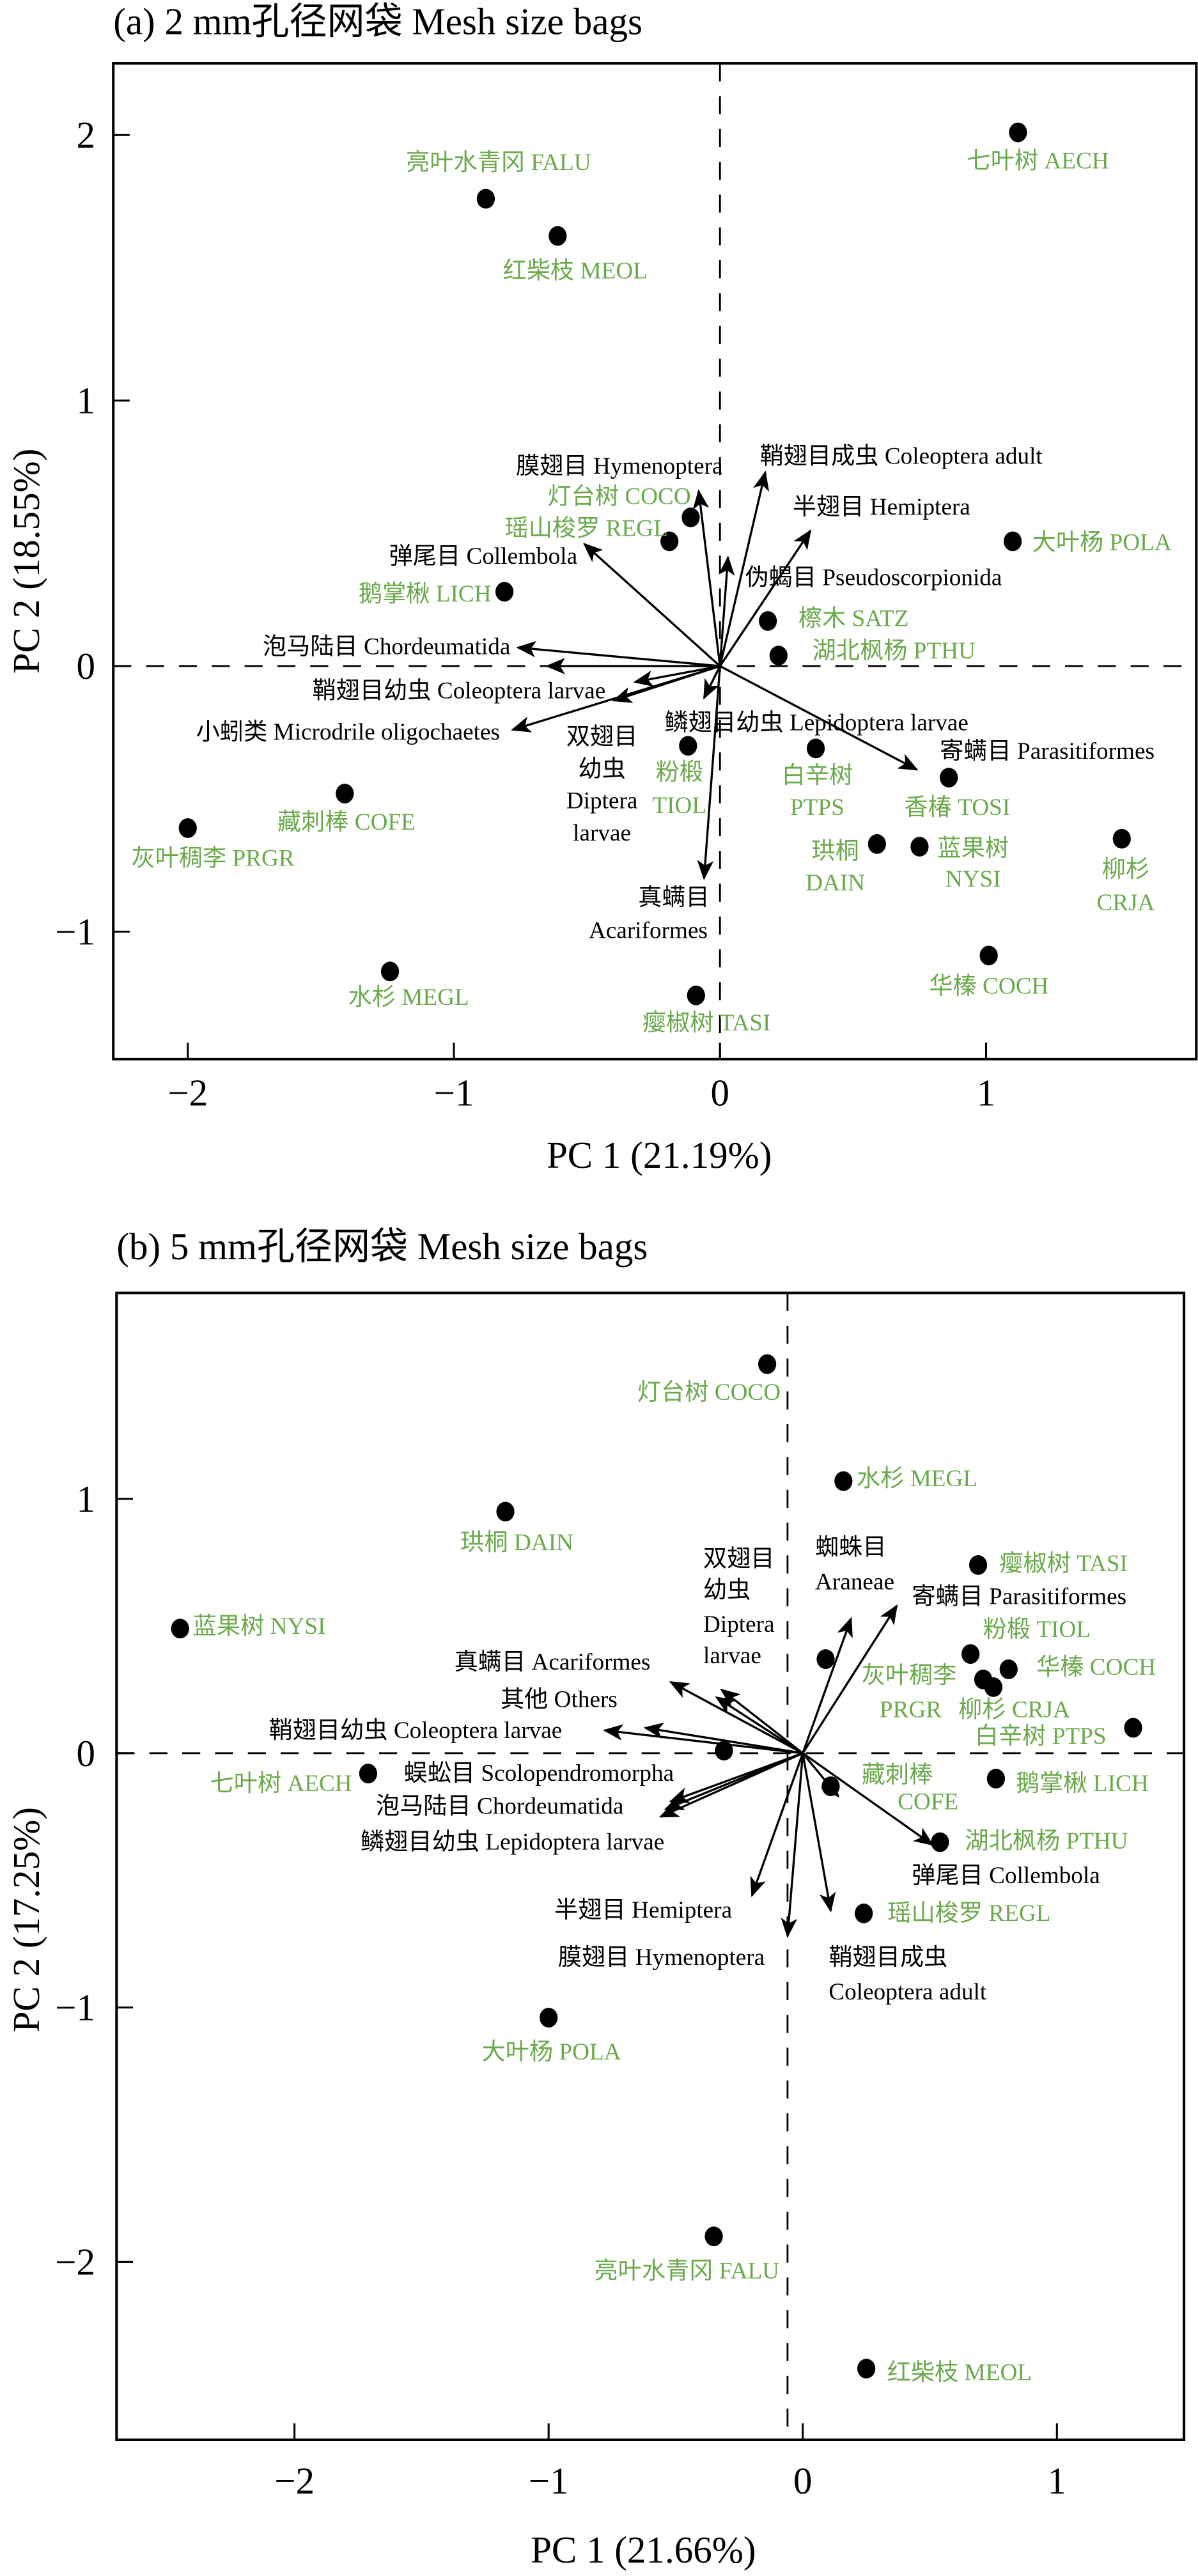  I want to click on site-label: 红柴枝 MEOL, so click(575, 271).